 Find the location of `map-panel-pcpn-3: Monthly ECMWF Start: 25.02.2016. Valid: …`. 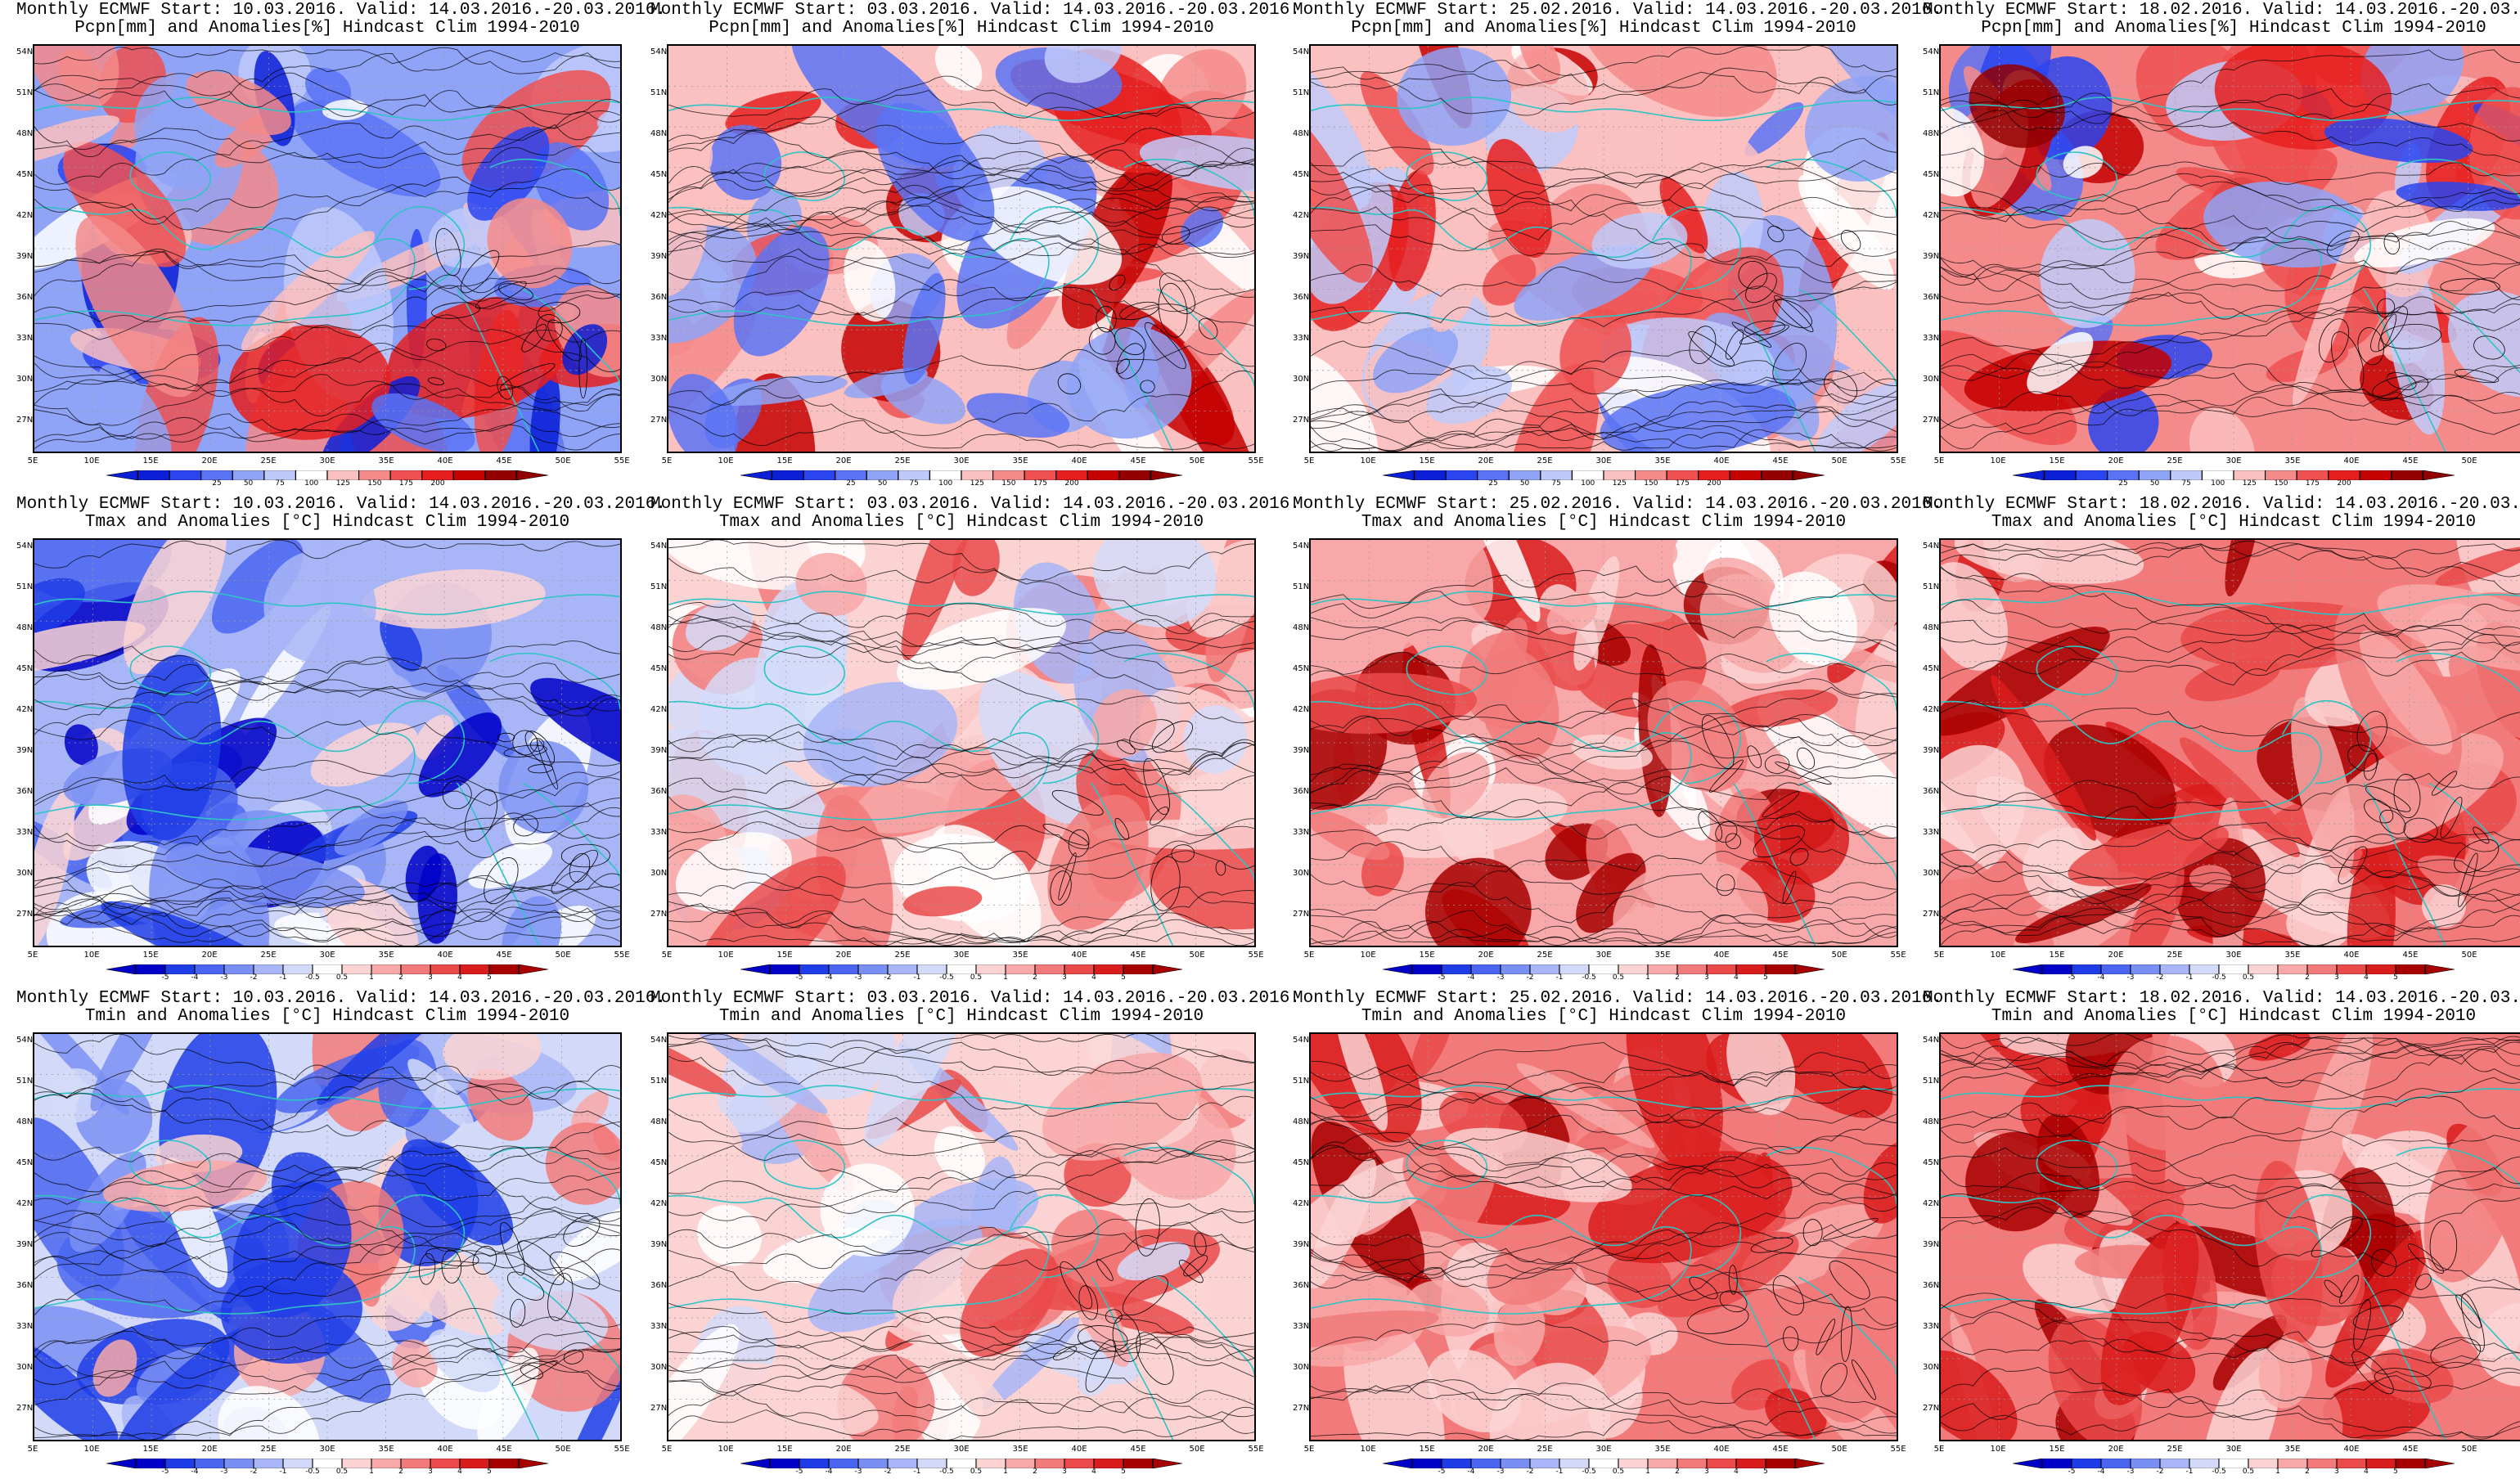

map-panel-pcpn-3: Monthly ECMWF Start: 25.02.2016. Valid: … is located at coordinates (1618, 245).